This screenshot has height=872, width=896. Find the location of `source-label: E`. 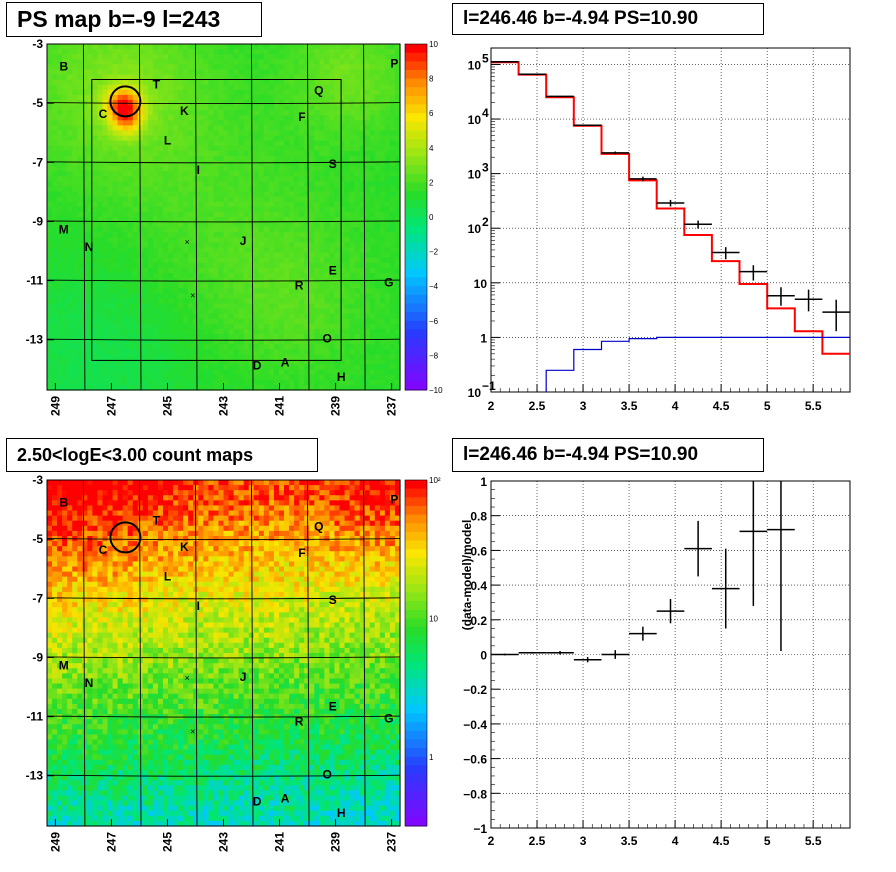

source-label: E is located at coordinates (333, 271).